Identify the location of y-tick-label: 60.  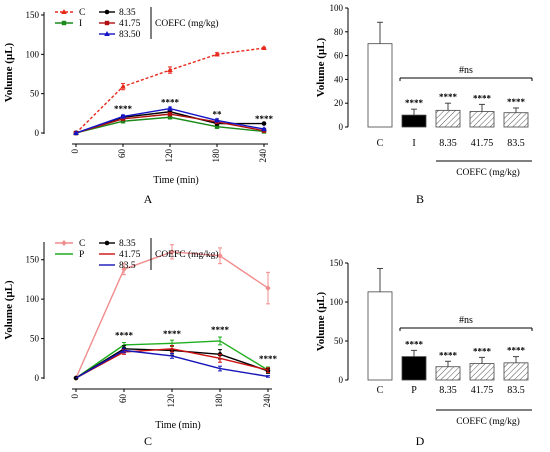
(339, 56).